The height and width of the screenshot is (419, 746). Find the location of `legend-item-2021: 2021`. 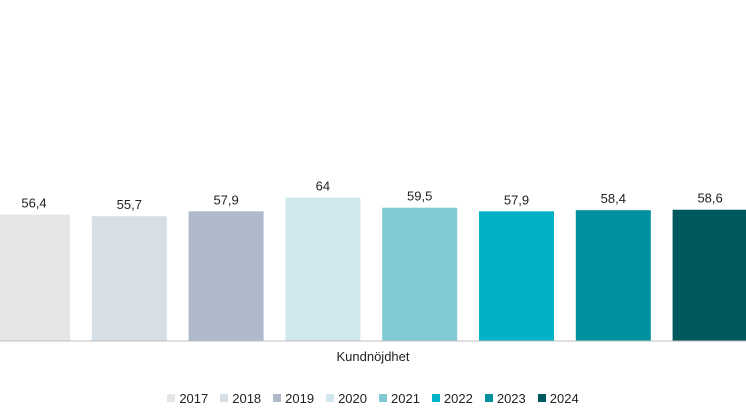

legend-item-2021: 2021 is located at coordinates (399, 398).